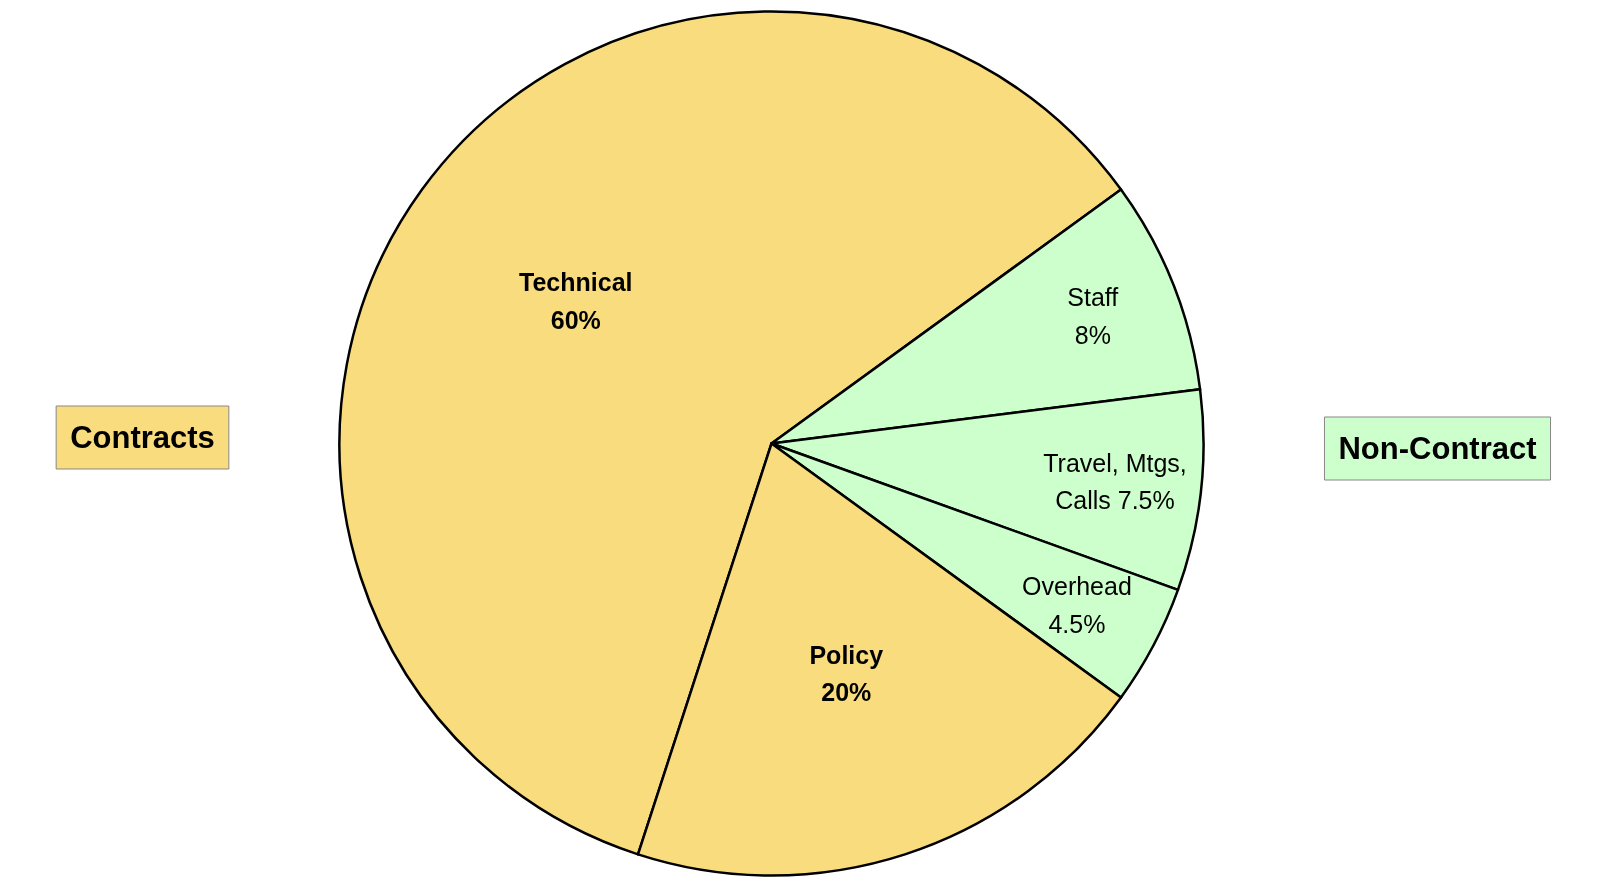 The height and width of the screenshot is (887, 1605). Describe the element at coordinates (846, 654) in the screenshot. I see `slice-label: Policy` at that location.